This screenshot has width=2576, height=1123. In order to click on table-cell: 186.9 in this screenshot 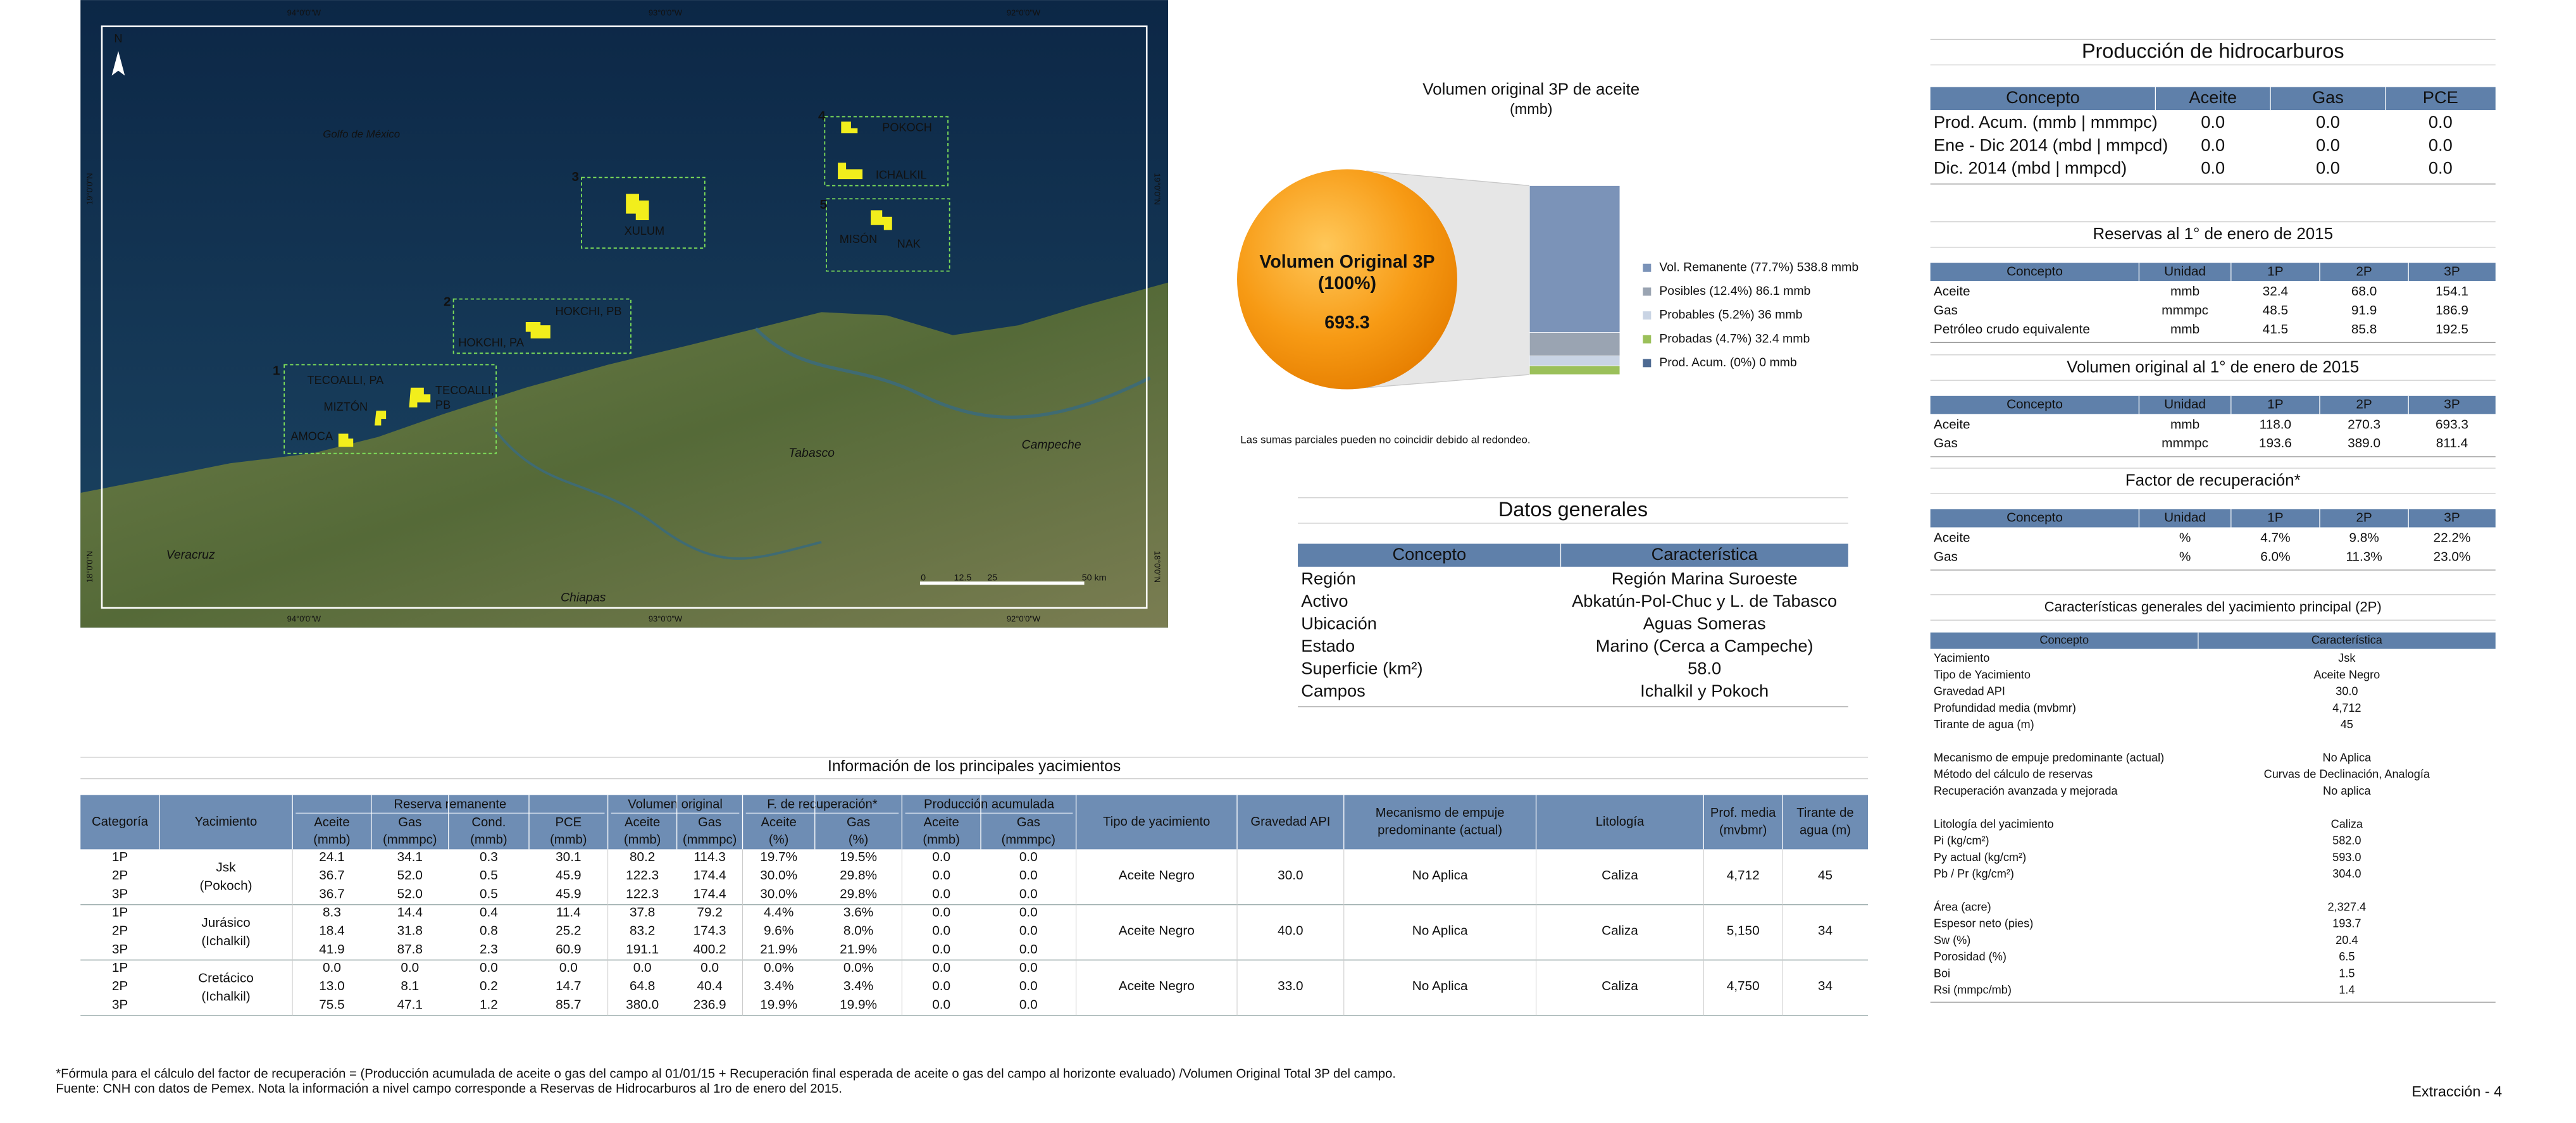, I will do `click(2452, 310)`.